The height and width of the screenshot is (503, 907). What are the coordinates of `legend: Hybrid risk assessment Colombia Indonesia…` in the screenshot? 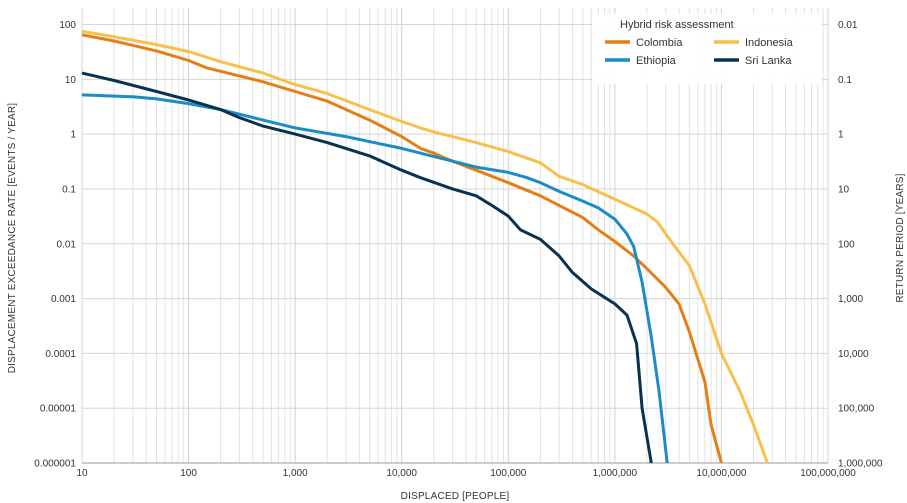 It's located at (707, 49).